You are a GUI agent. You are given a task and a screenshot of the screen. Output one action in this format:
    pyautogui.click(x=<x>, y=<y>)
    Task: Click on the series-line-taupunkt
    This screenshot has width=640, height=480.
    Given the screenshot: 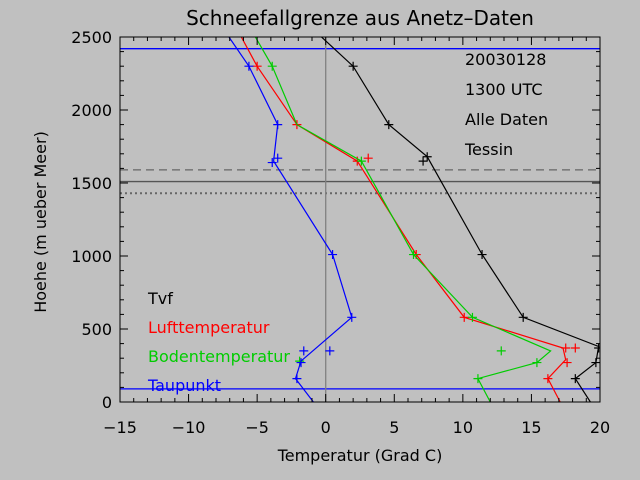 What is the action you would take?
    pyautogui.click(x=290, y=219)
    